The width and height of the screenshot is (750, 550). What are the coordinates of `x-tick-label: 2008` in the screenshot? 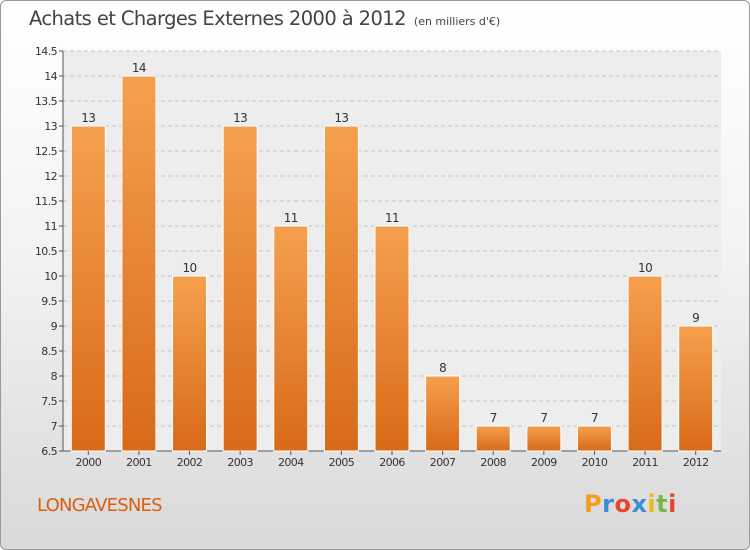 It's located at (493, 462).